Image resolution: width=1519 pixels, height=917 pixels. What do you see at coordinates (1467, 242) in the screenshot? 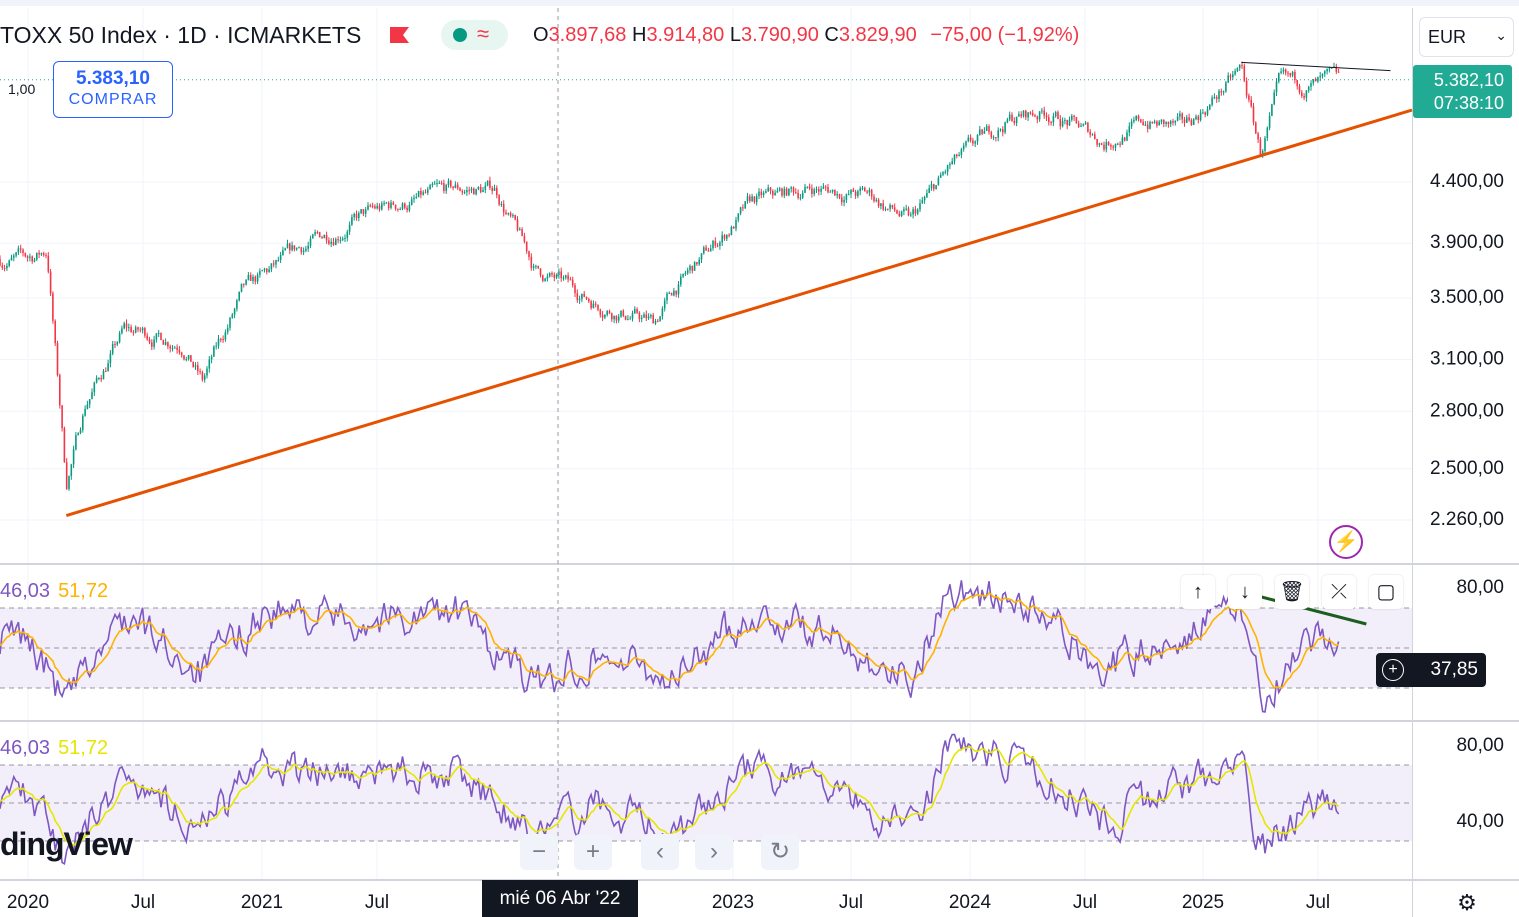
I see `price-tick-label: 3.900,00` at bounding box center [1467, 242].